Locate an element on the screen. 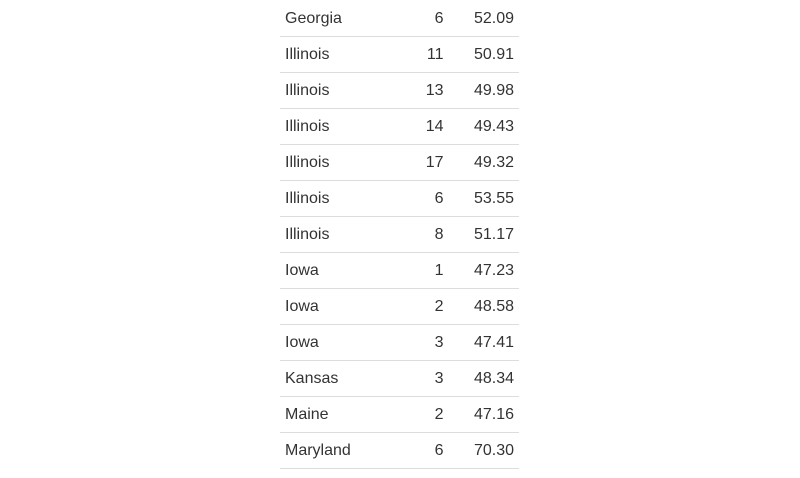 The height and width of the screenshot is (478, 800). value-cell: 53.55 is located at coordinates (483, 198).